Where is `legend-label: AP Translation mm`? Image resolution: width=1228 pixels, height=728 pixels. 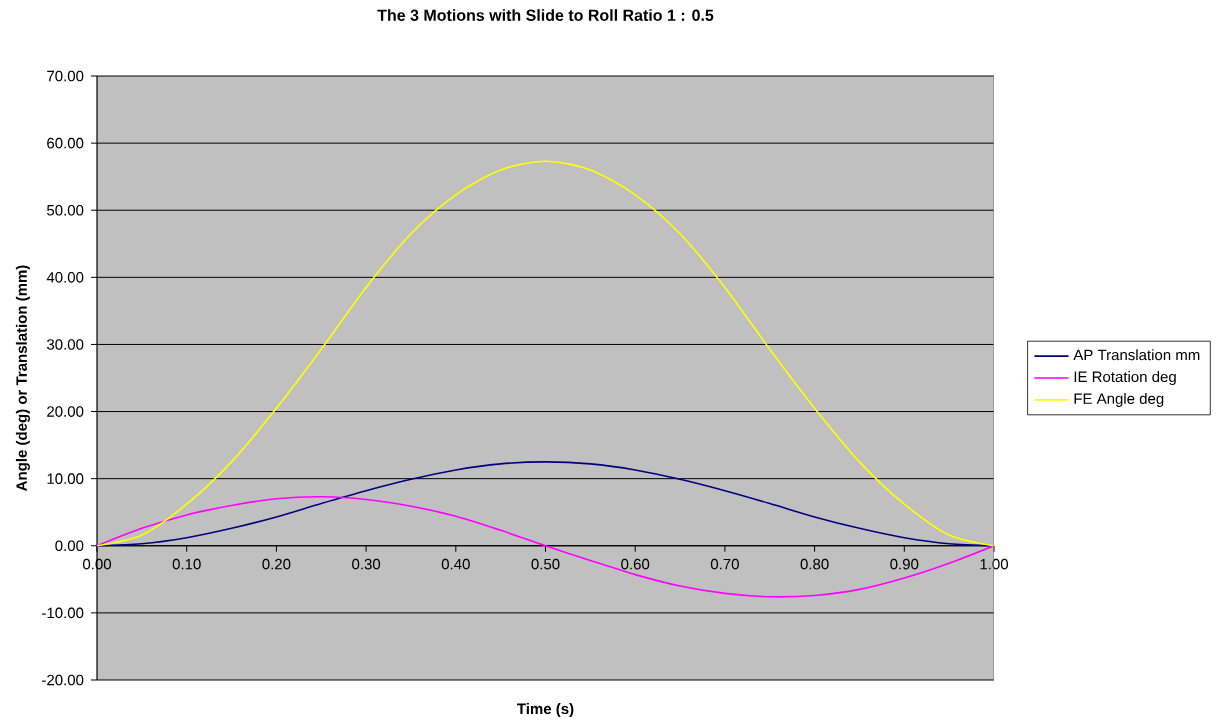
legend-label: AP Translation mm is located at coordinates (1136, 355).